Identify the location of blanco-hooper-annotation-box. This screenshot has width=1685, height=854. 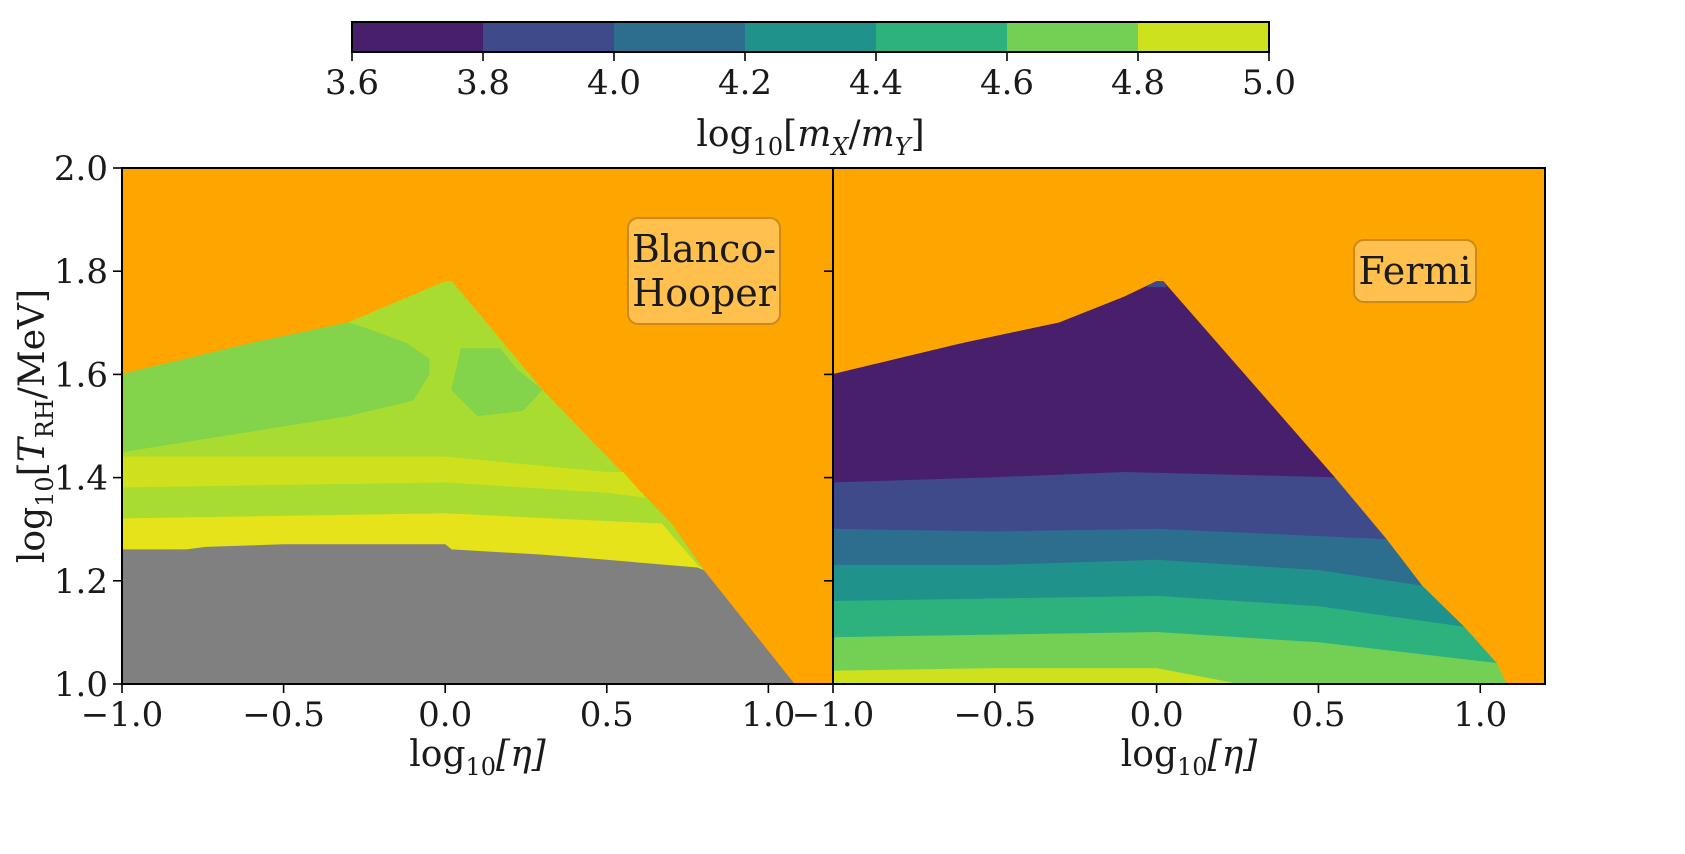
(704, 271).